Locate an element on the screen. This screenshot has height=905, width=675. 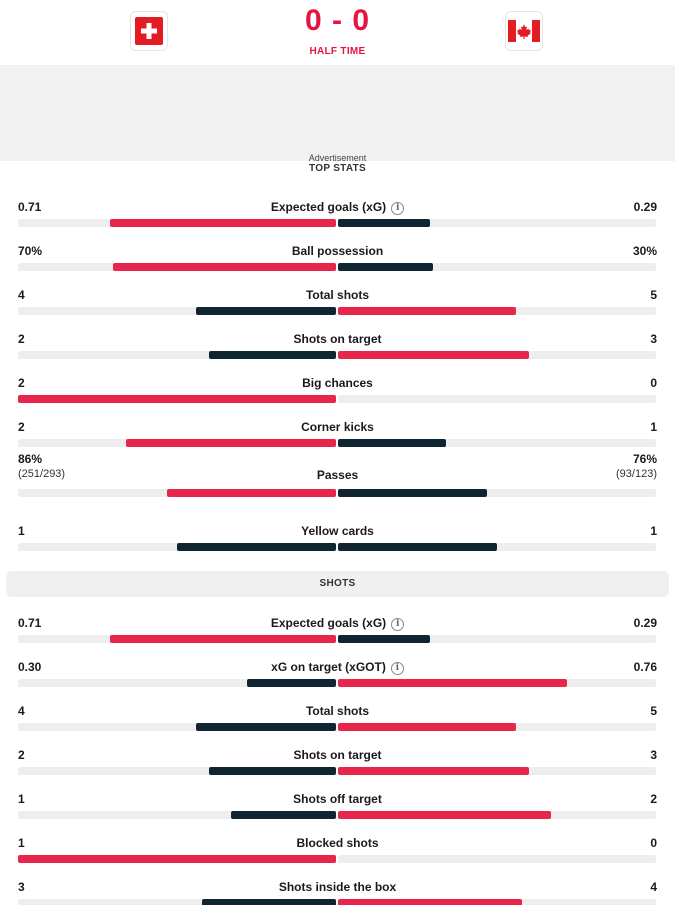
away-value: 5 is located at coordinates (653, 295).